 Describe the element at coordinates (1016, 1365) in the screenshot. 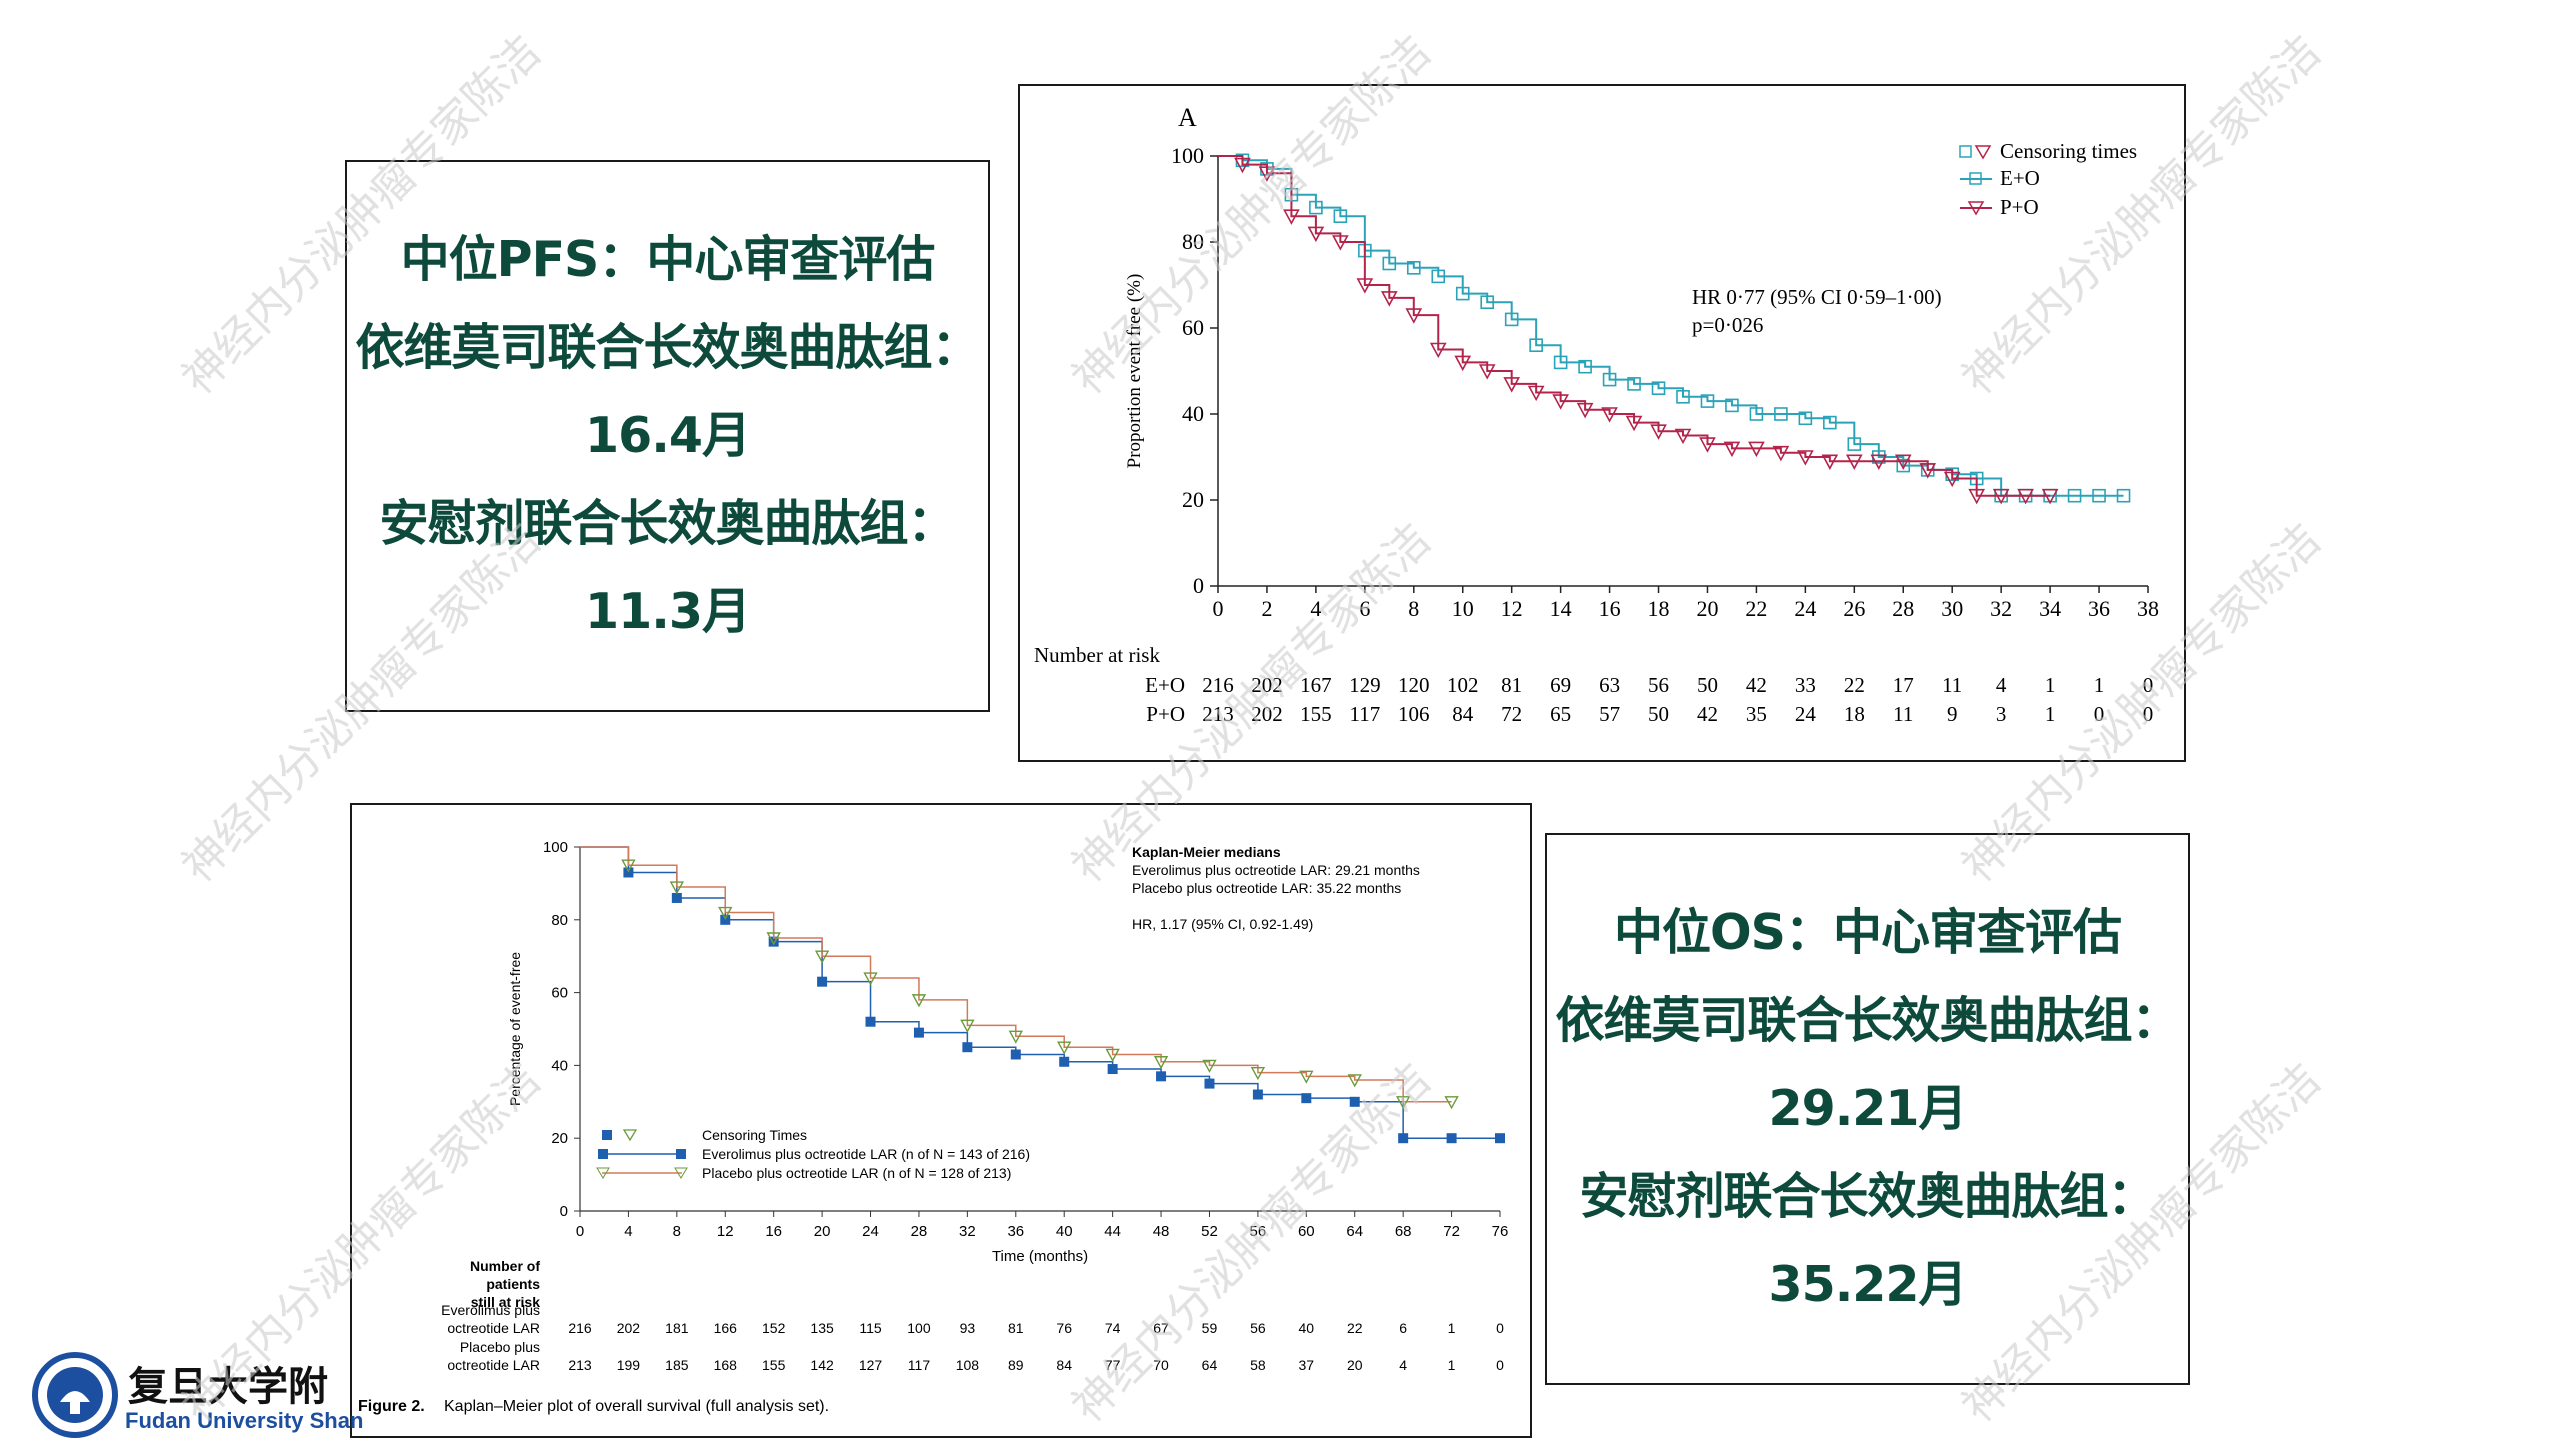

I see `risk-value: 89` at that location.